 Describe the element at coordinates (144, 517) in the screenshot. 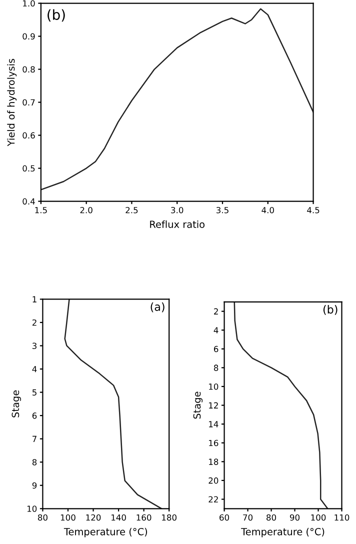

I see `x-tick-label: 160` at that location.